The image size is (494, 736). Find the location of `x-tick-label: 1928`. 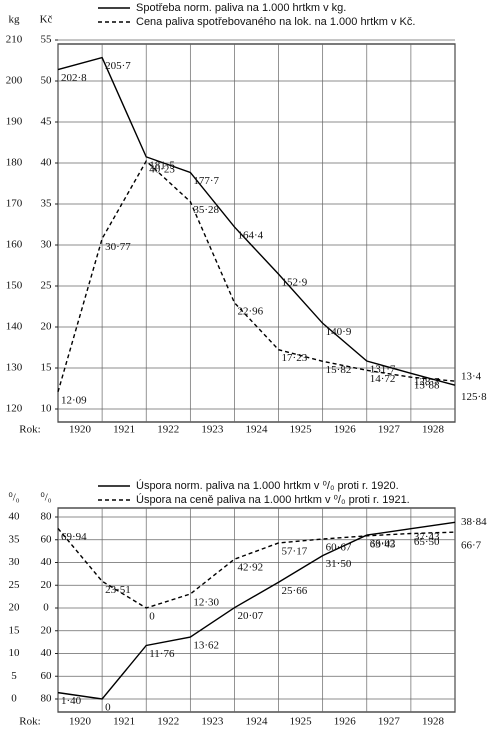

x-tick-label: 1928 is located at coordinates (433, 722).